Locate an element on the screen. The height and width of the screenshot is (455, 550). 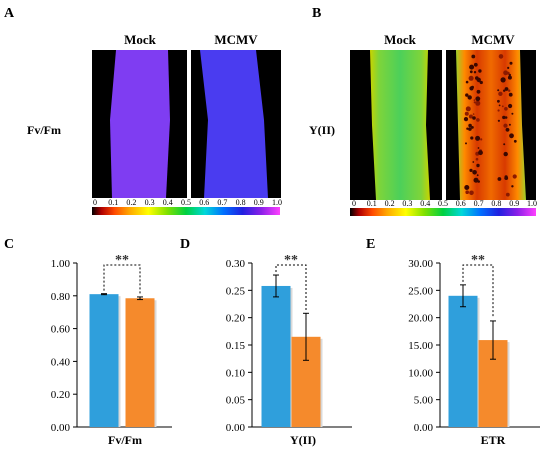
panel-letter-b: B is located at coordinates (316, 13).